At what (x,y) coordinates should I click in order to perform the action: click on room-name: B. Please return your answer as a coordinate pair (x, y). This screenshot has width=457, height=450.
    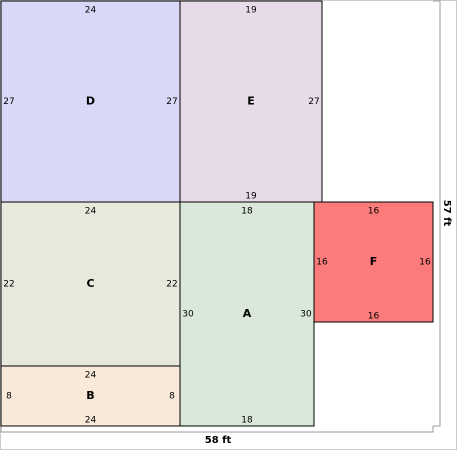
    Looking at the image, I should click on (90, 395).